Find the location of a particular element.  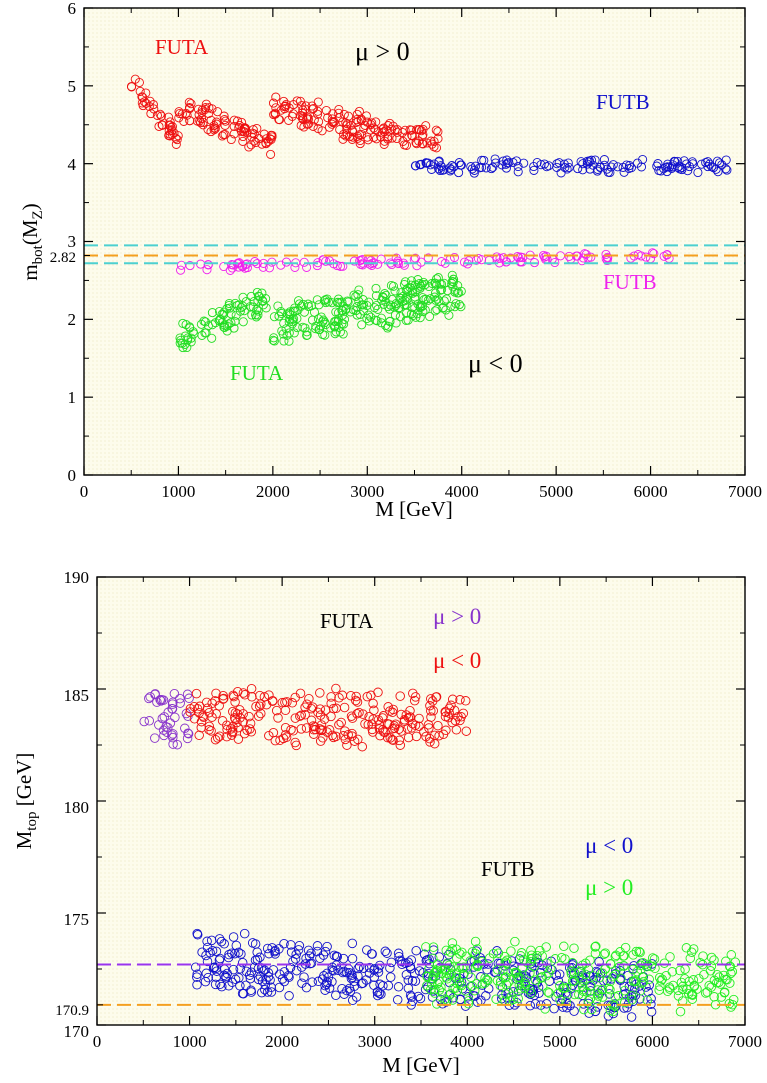

top-reference-lines is located at coordinates (414, 254).